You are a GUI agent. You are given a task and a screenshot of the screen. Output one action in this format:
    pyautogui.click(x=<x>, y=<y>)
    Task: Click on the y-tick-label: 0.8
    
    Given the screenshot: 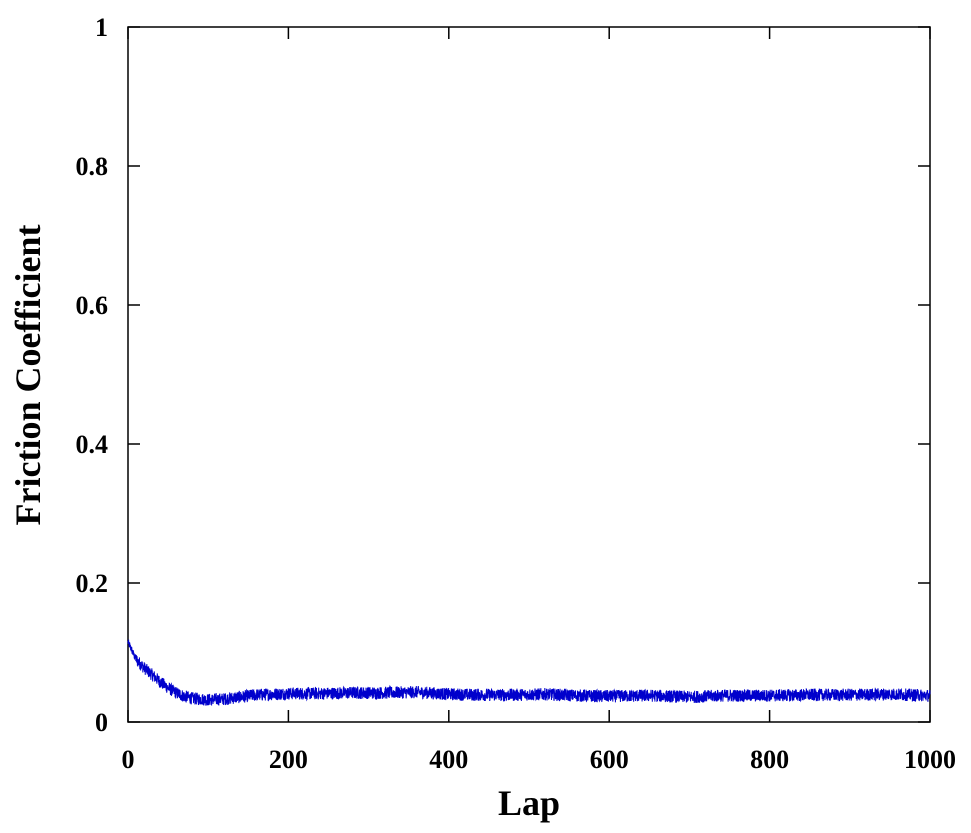 What is the action you would take?
    pyautogui.click(x=92, y=166)
    